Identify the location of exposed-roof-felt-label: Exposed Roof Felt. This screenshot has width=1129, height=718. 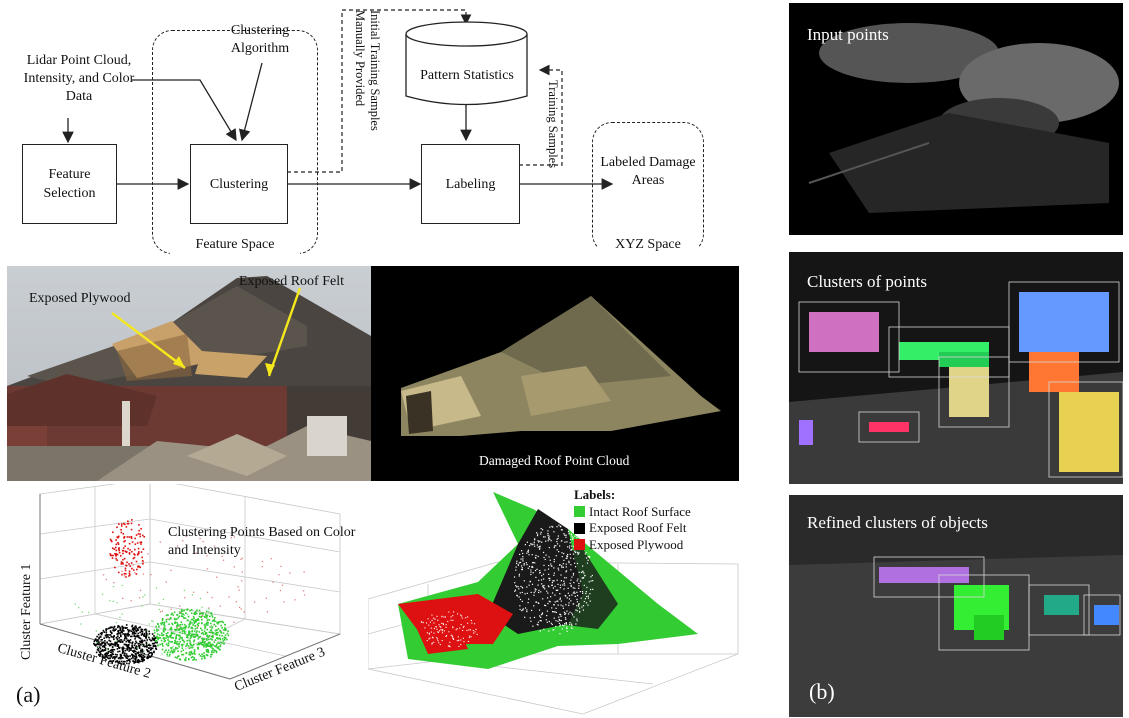
(291, 281).